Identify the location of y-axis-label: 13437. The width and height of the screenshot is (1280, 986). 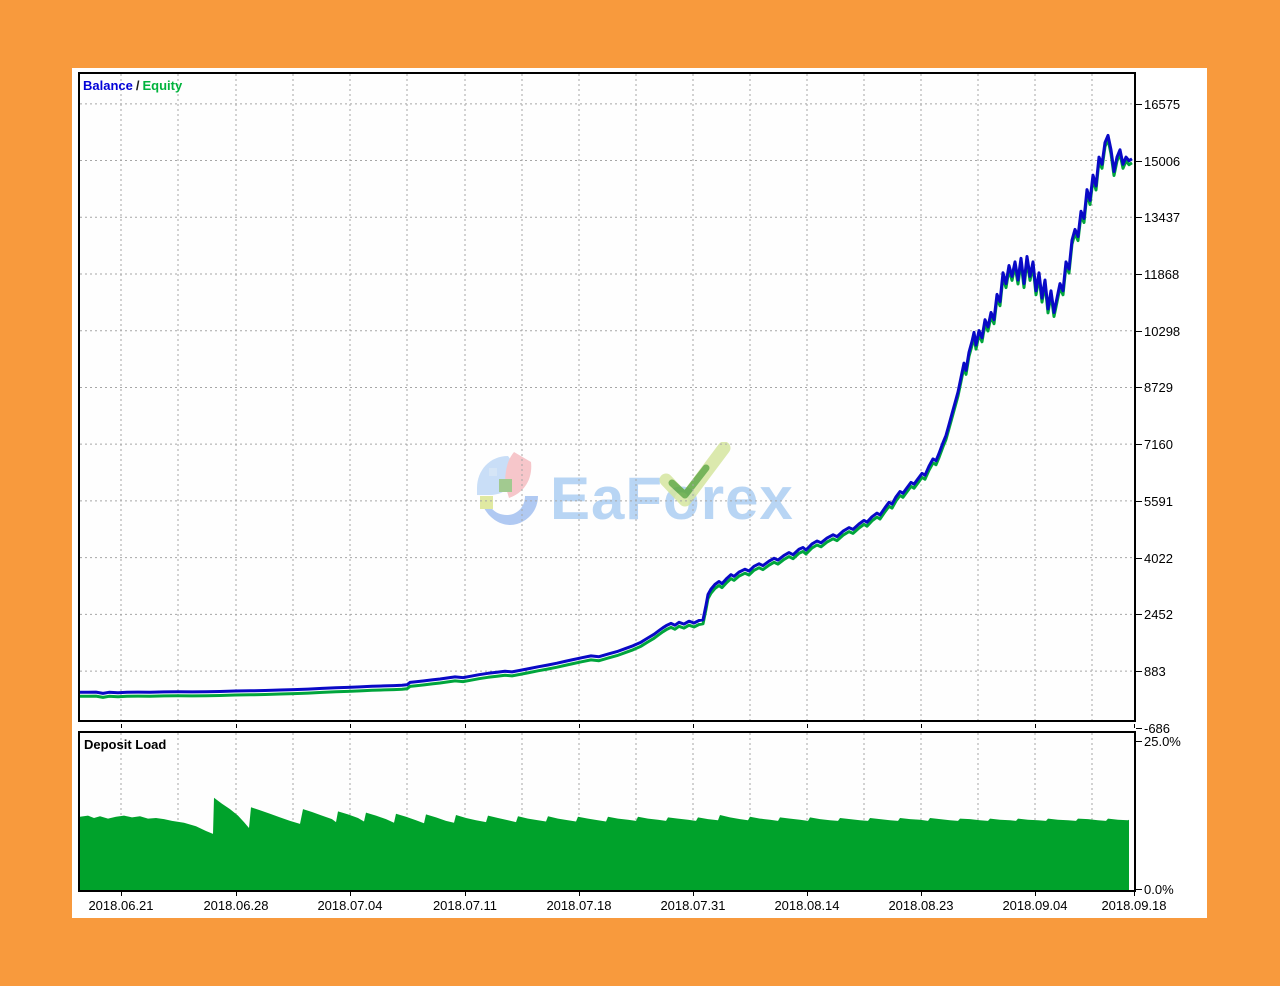
(1162, 218).